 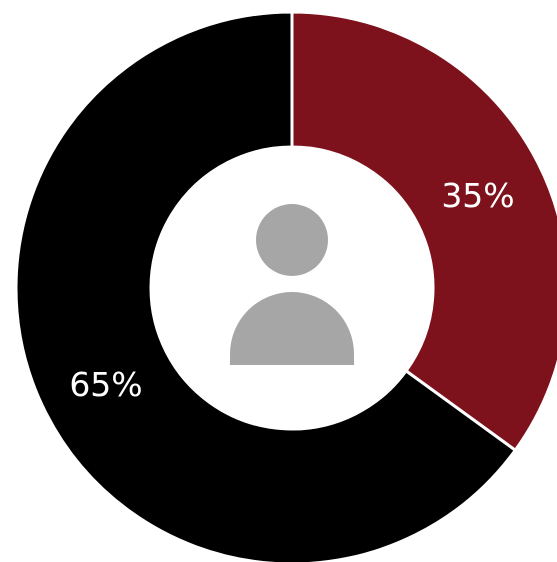 What do you see at coordinates (105, 384) in the screenshot?
I see `slice-label-1: 65%` at bounding box center [105, 384].